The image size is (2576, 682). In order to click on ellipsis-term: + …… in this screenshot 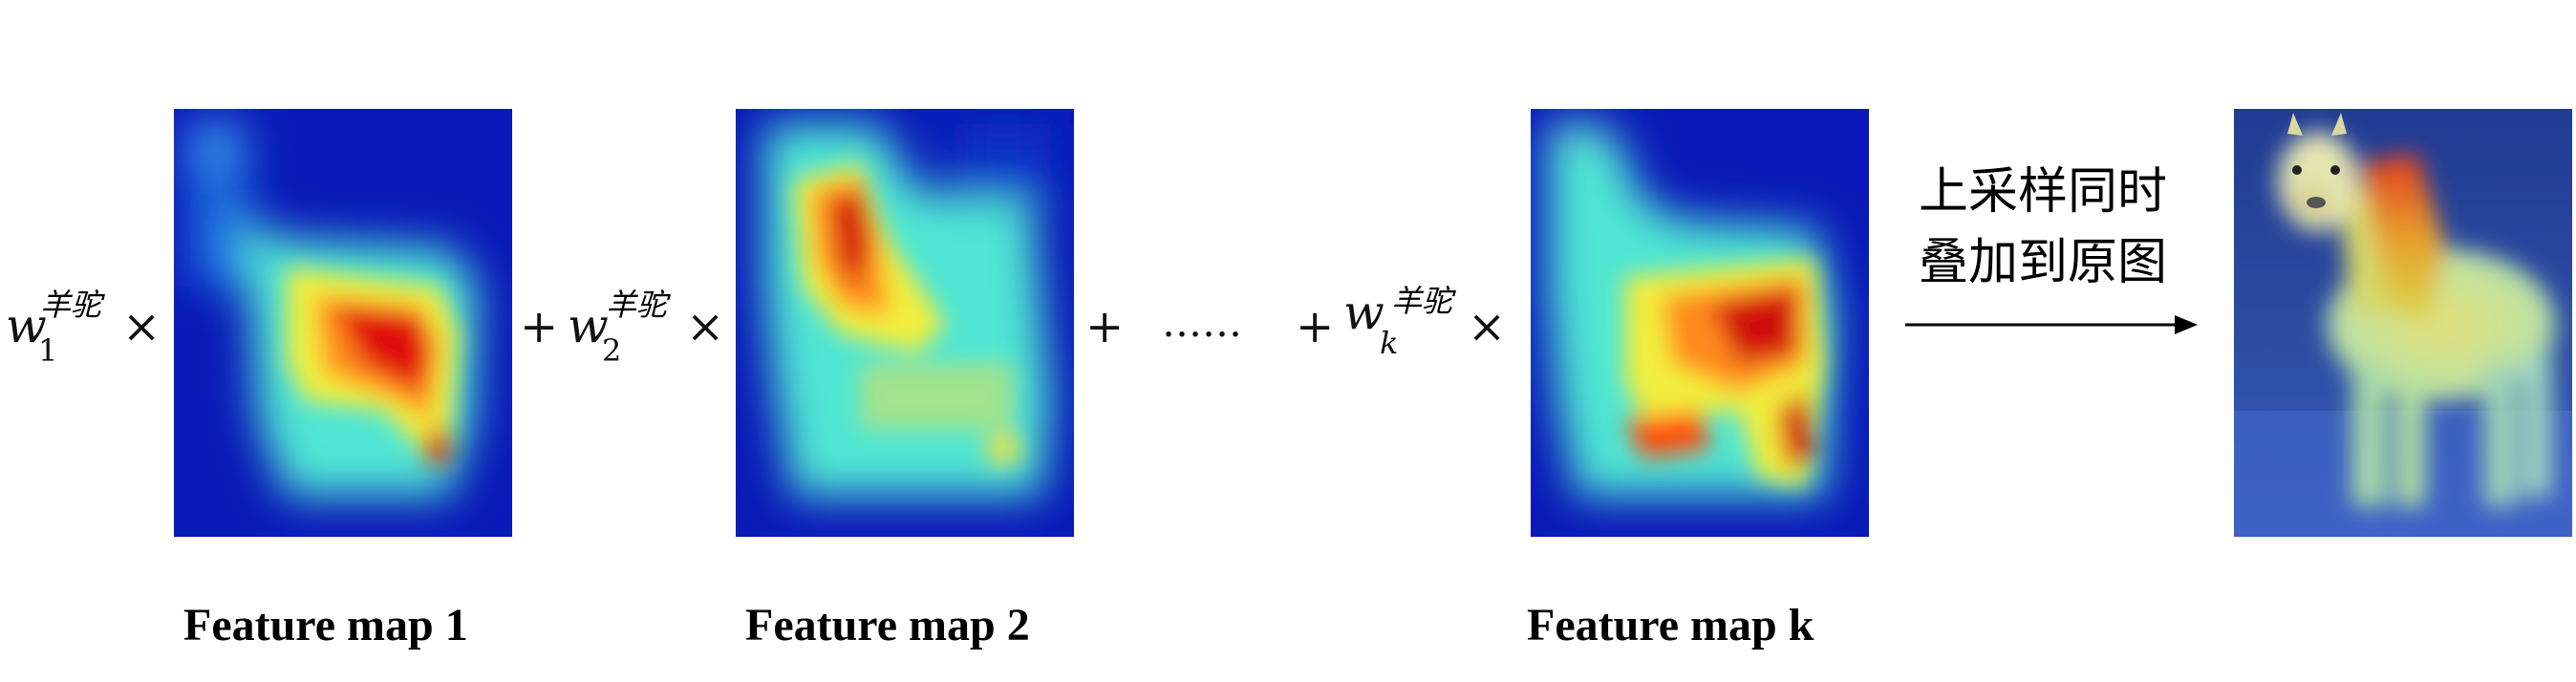, I will do `click(1163, 326)`.